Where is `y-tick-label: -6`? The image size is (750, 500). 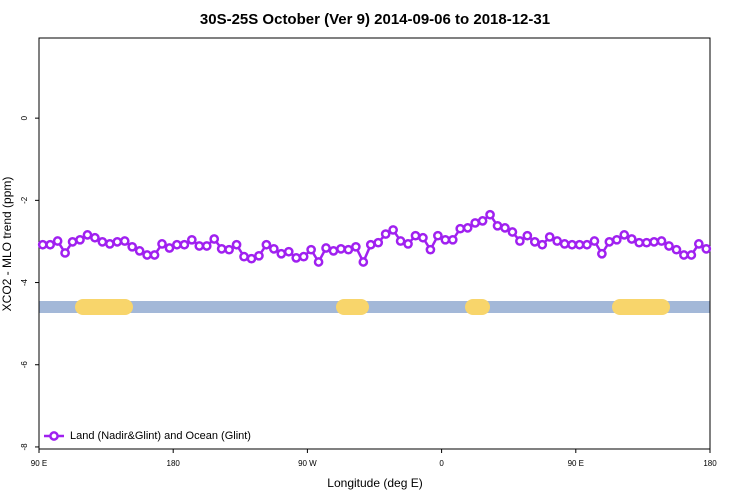
y-tick-label: -6 is located at coordinates (24, 365).